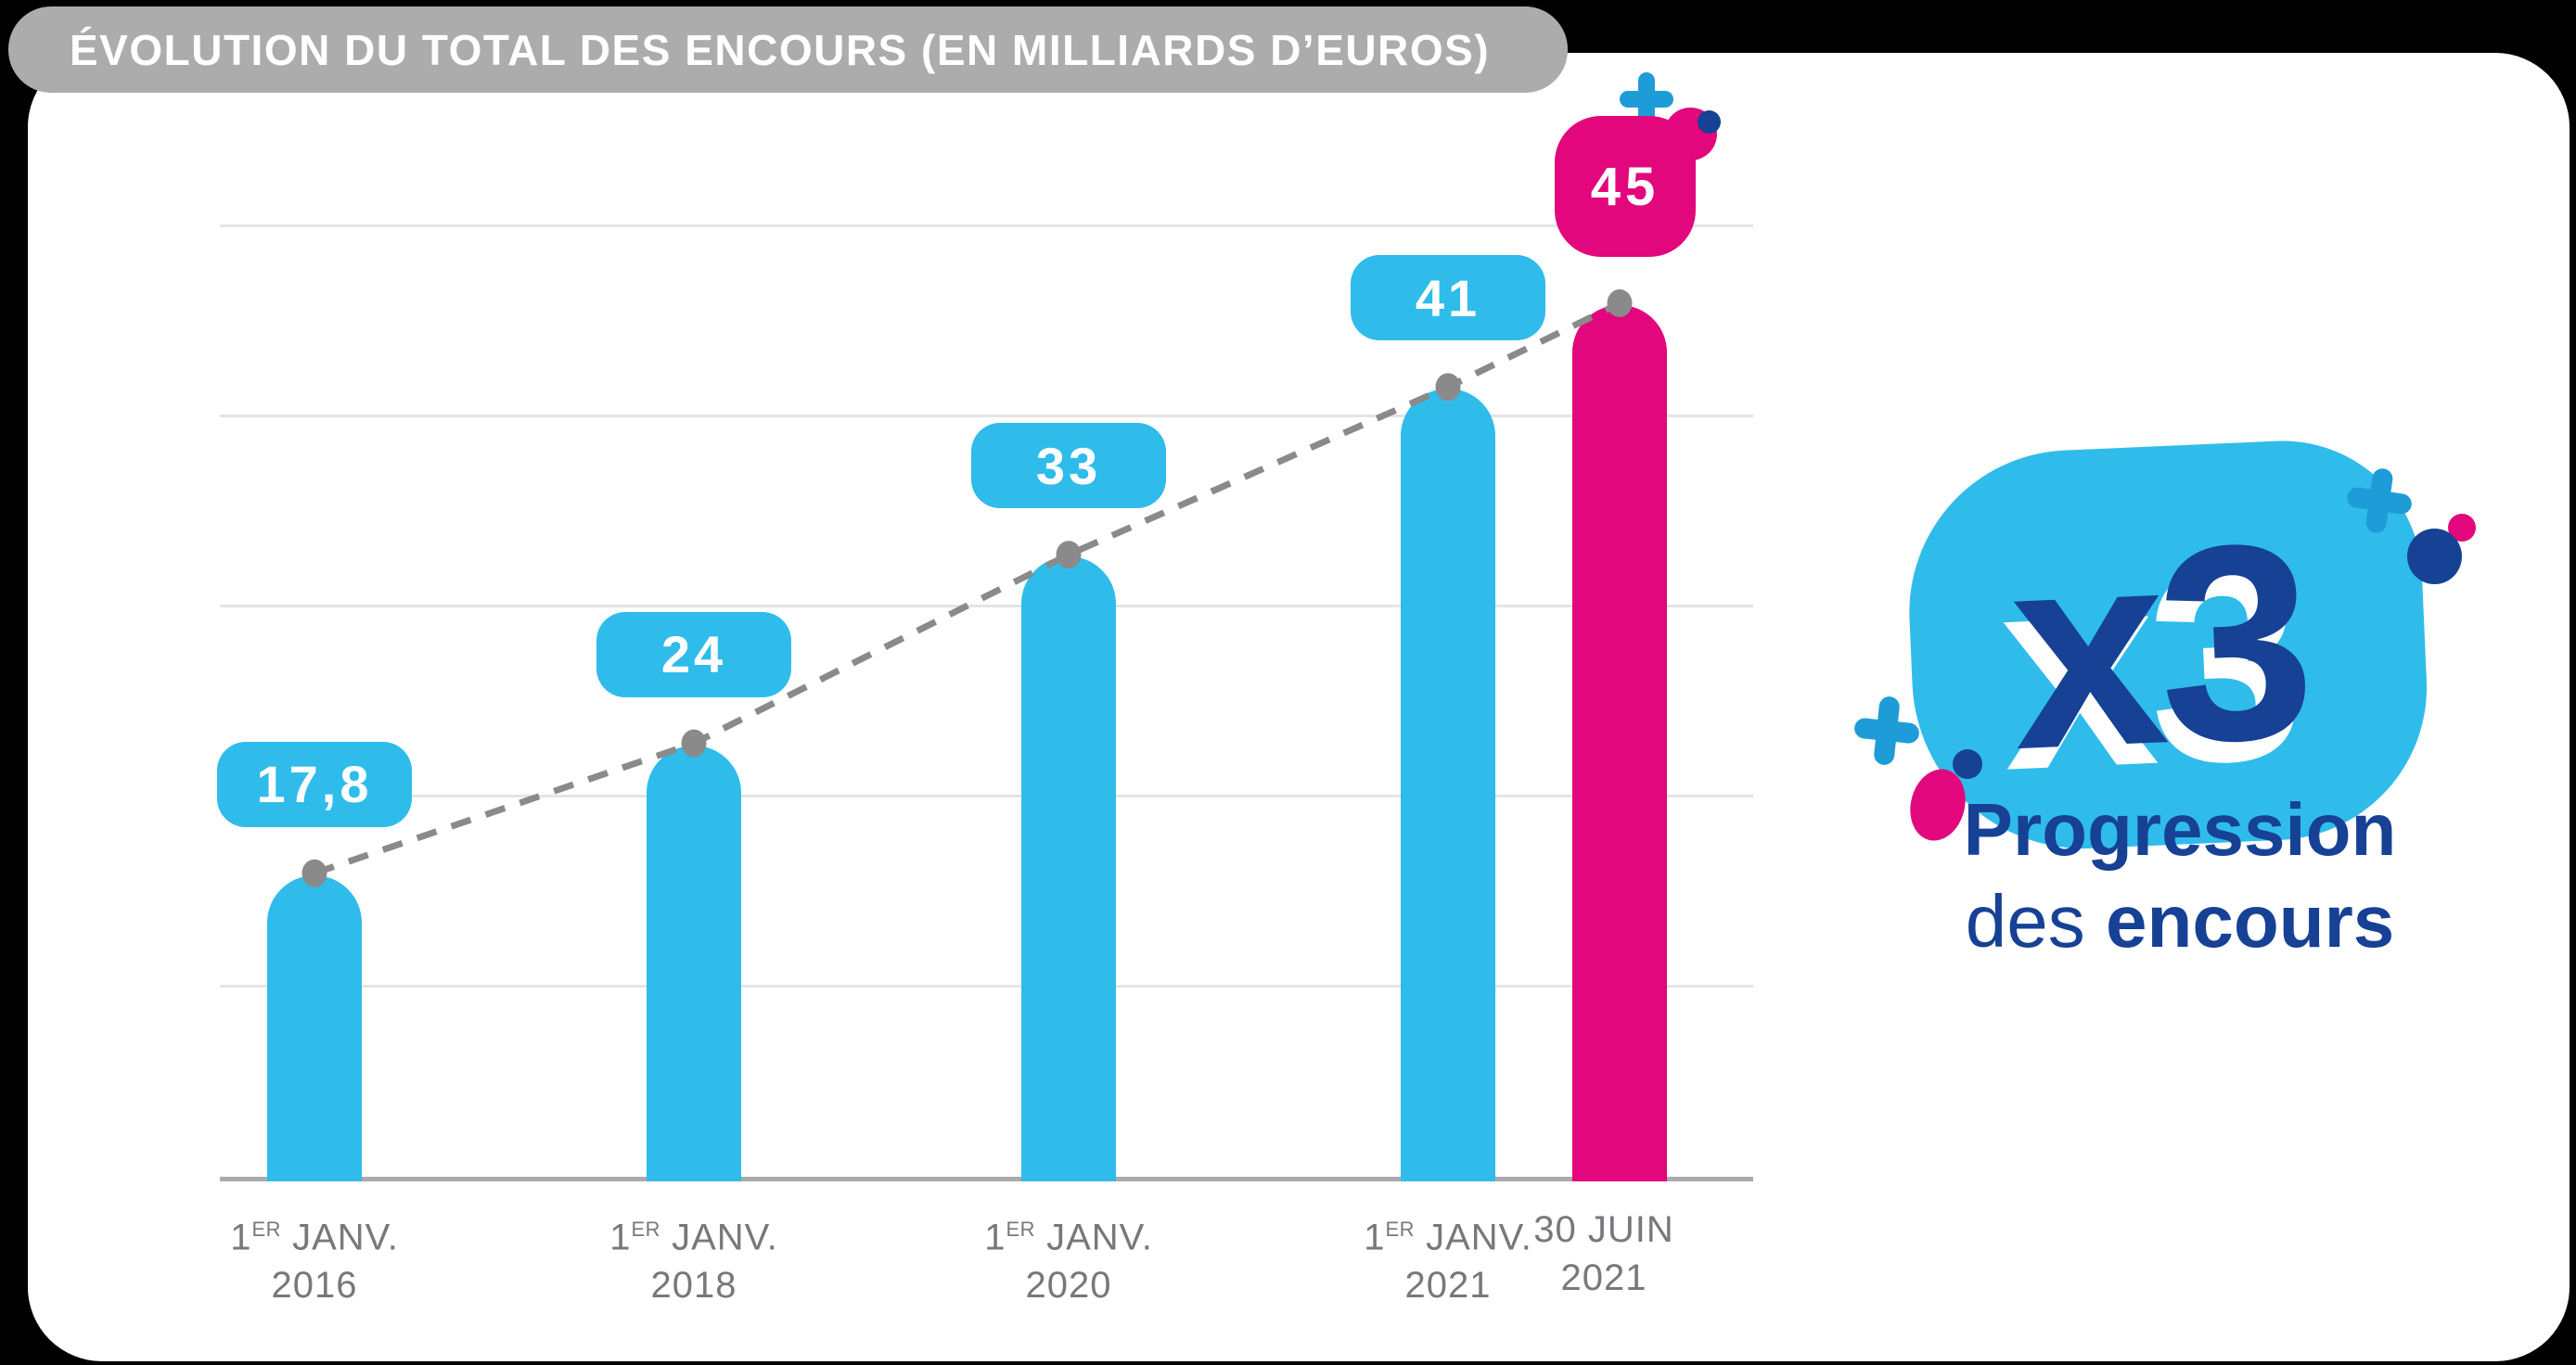  What do you see at coordinates (1068, 466) in the screenshot?
I see `value-badge-2: 33` at bounding box center [1068, 466].